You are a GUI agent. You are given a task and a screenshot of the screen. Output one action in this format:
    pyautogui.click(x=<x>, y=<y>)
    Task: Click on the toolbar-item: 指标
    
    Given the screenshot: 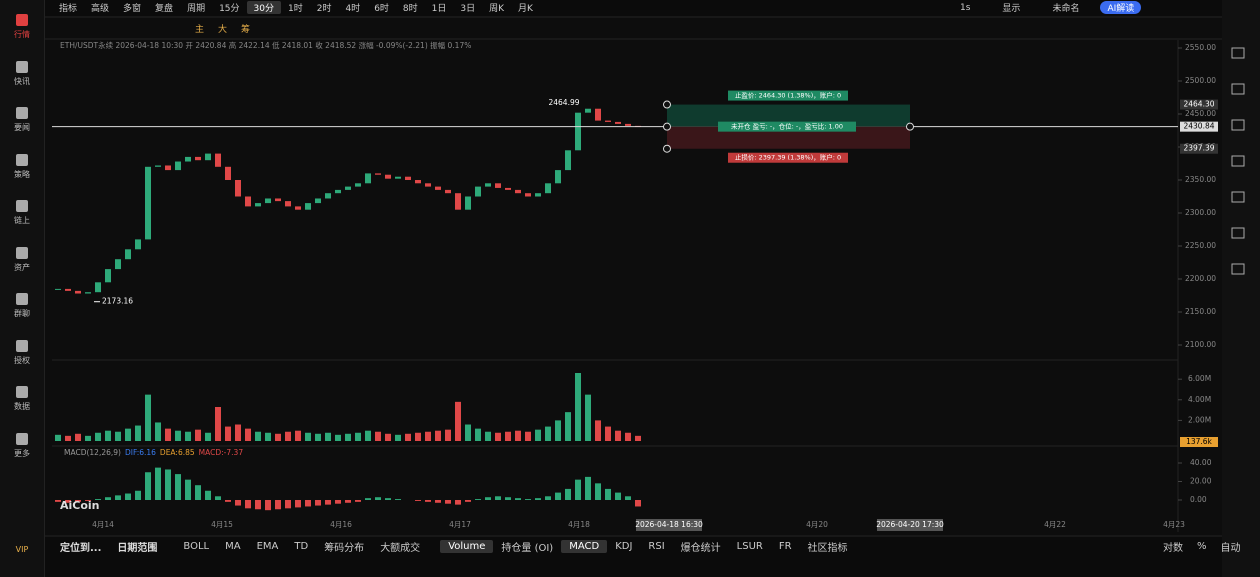 What is the action you would take?
    pyautogui.click(x=68, y=9)
    